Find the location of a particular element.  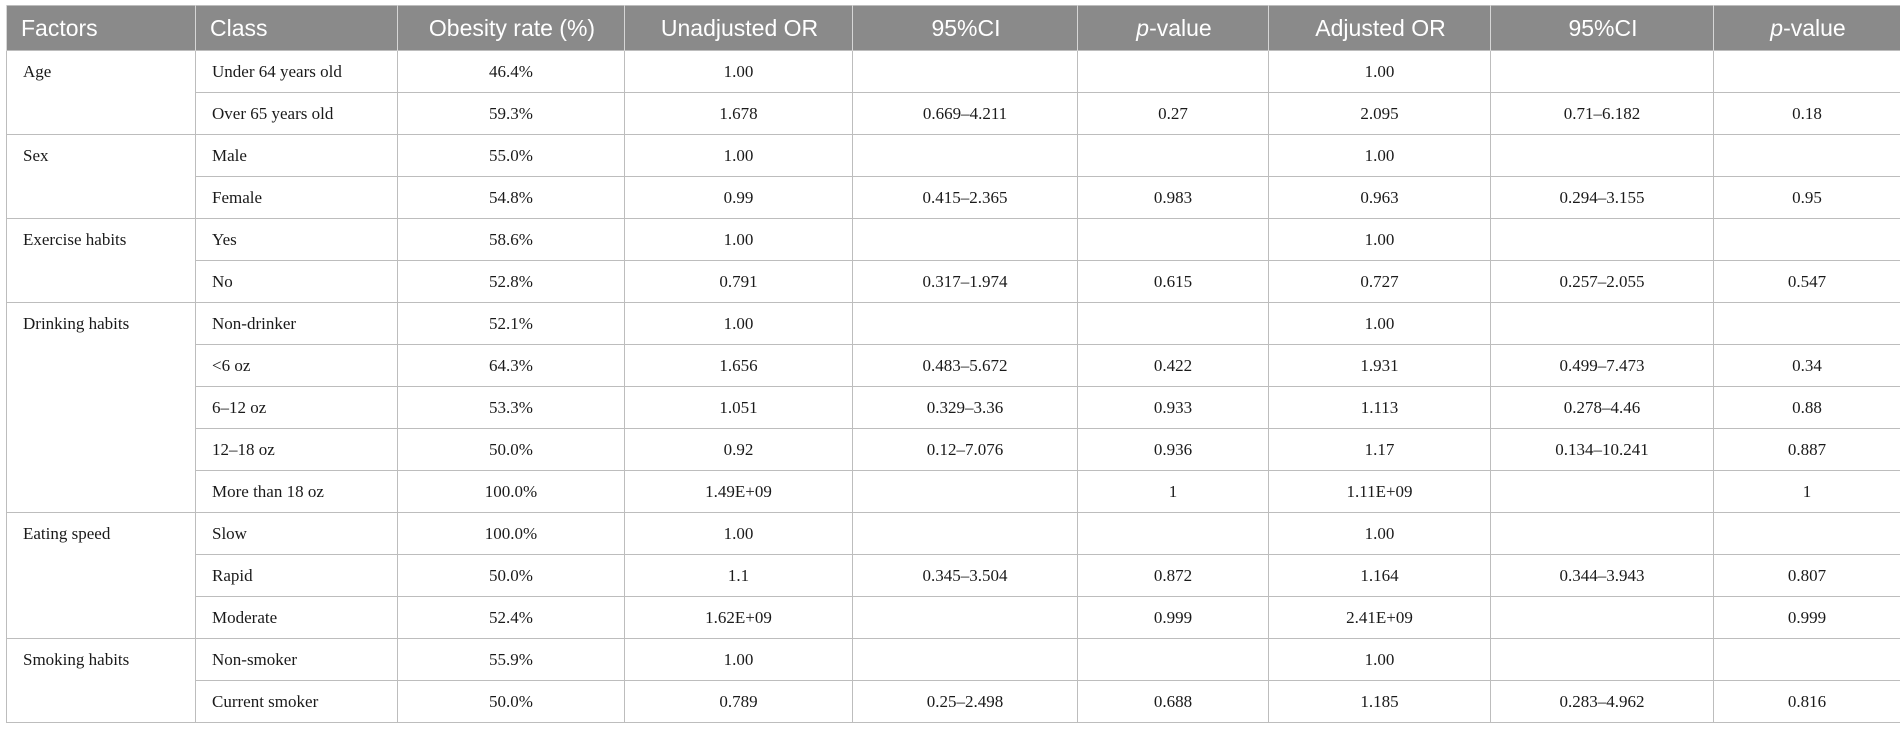

cell-unadjusted-or: 1.051 is located at coordinates (738, 407).